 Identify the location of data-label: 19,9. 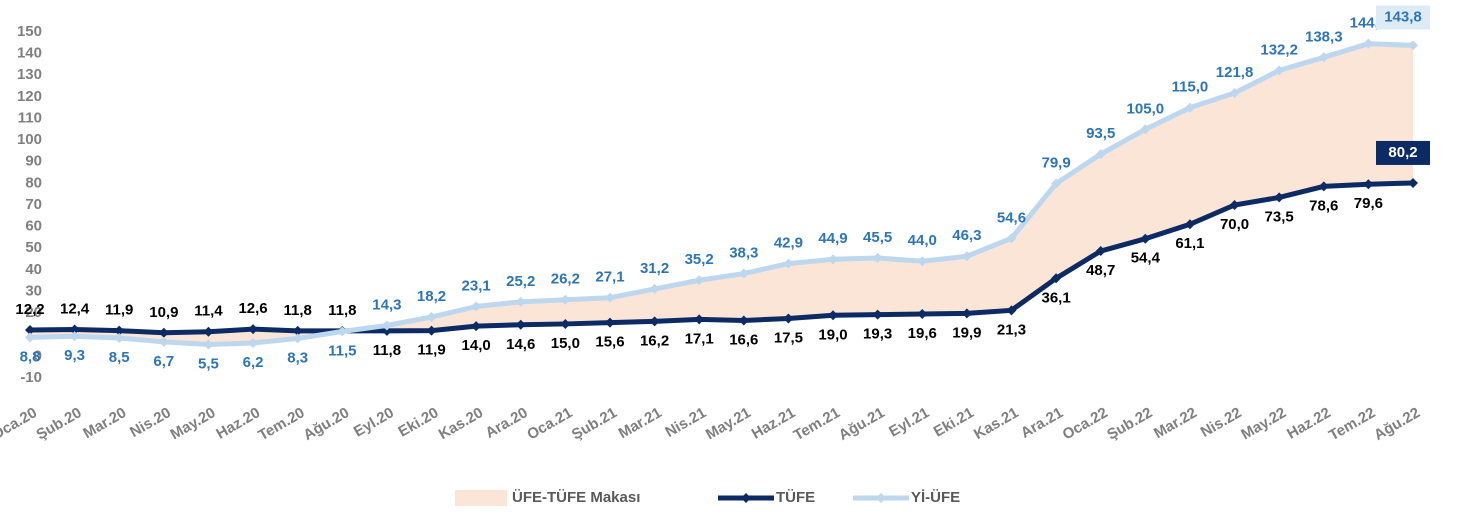
(966, 332).